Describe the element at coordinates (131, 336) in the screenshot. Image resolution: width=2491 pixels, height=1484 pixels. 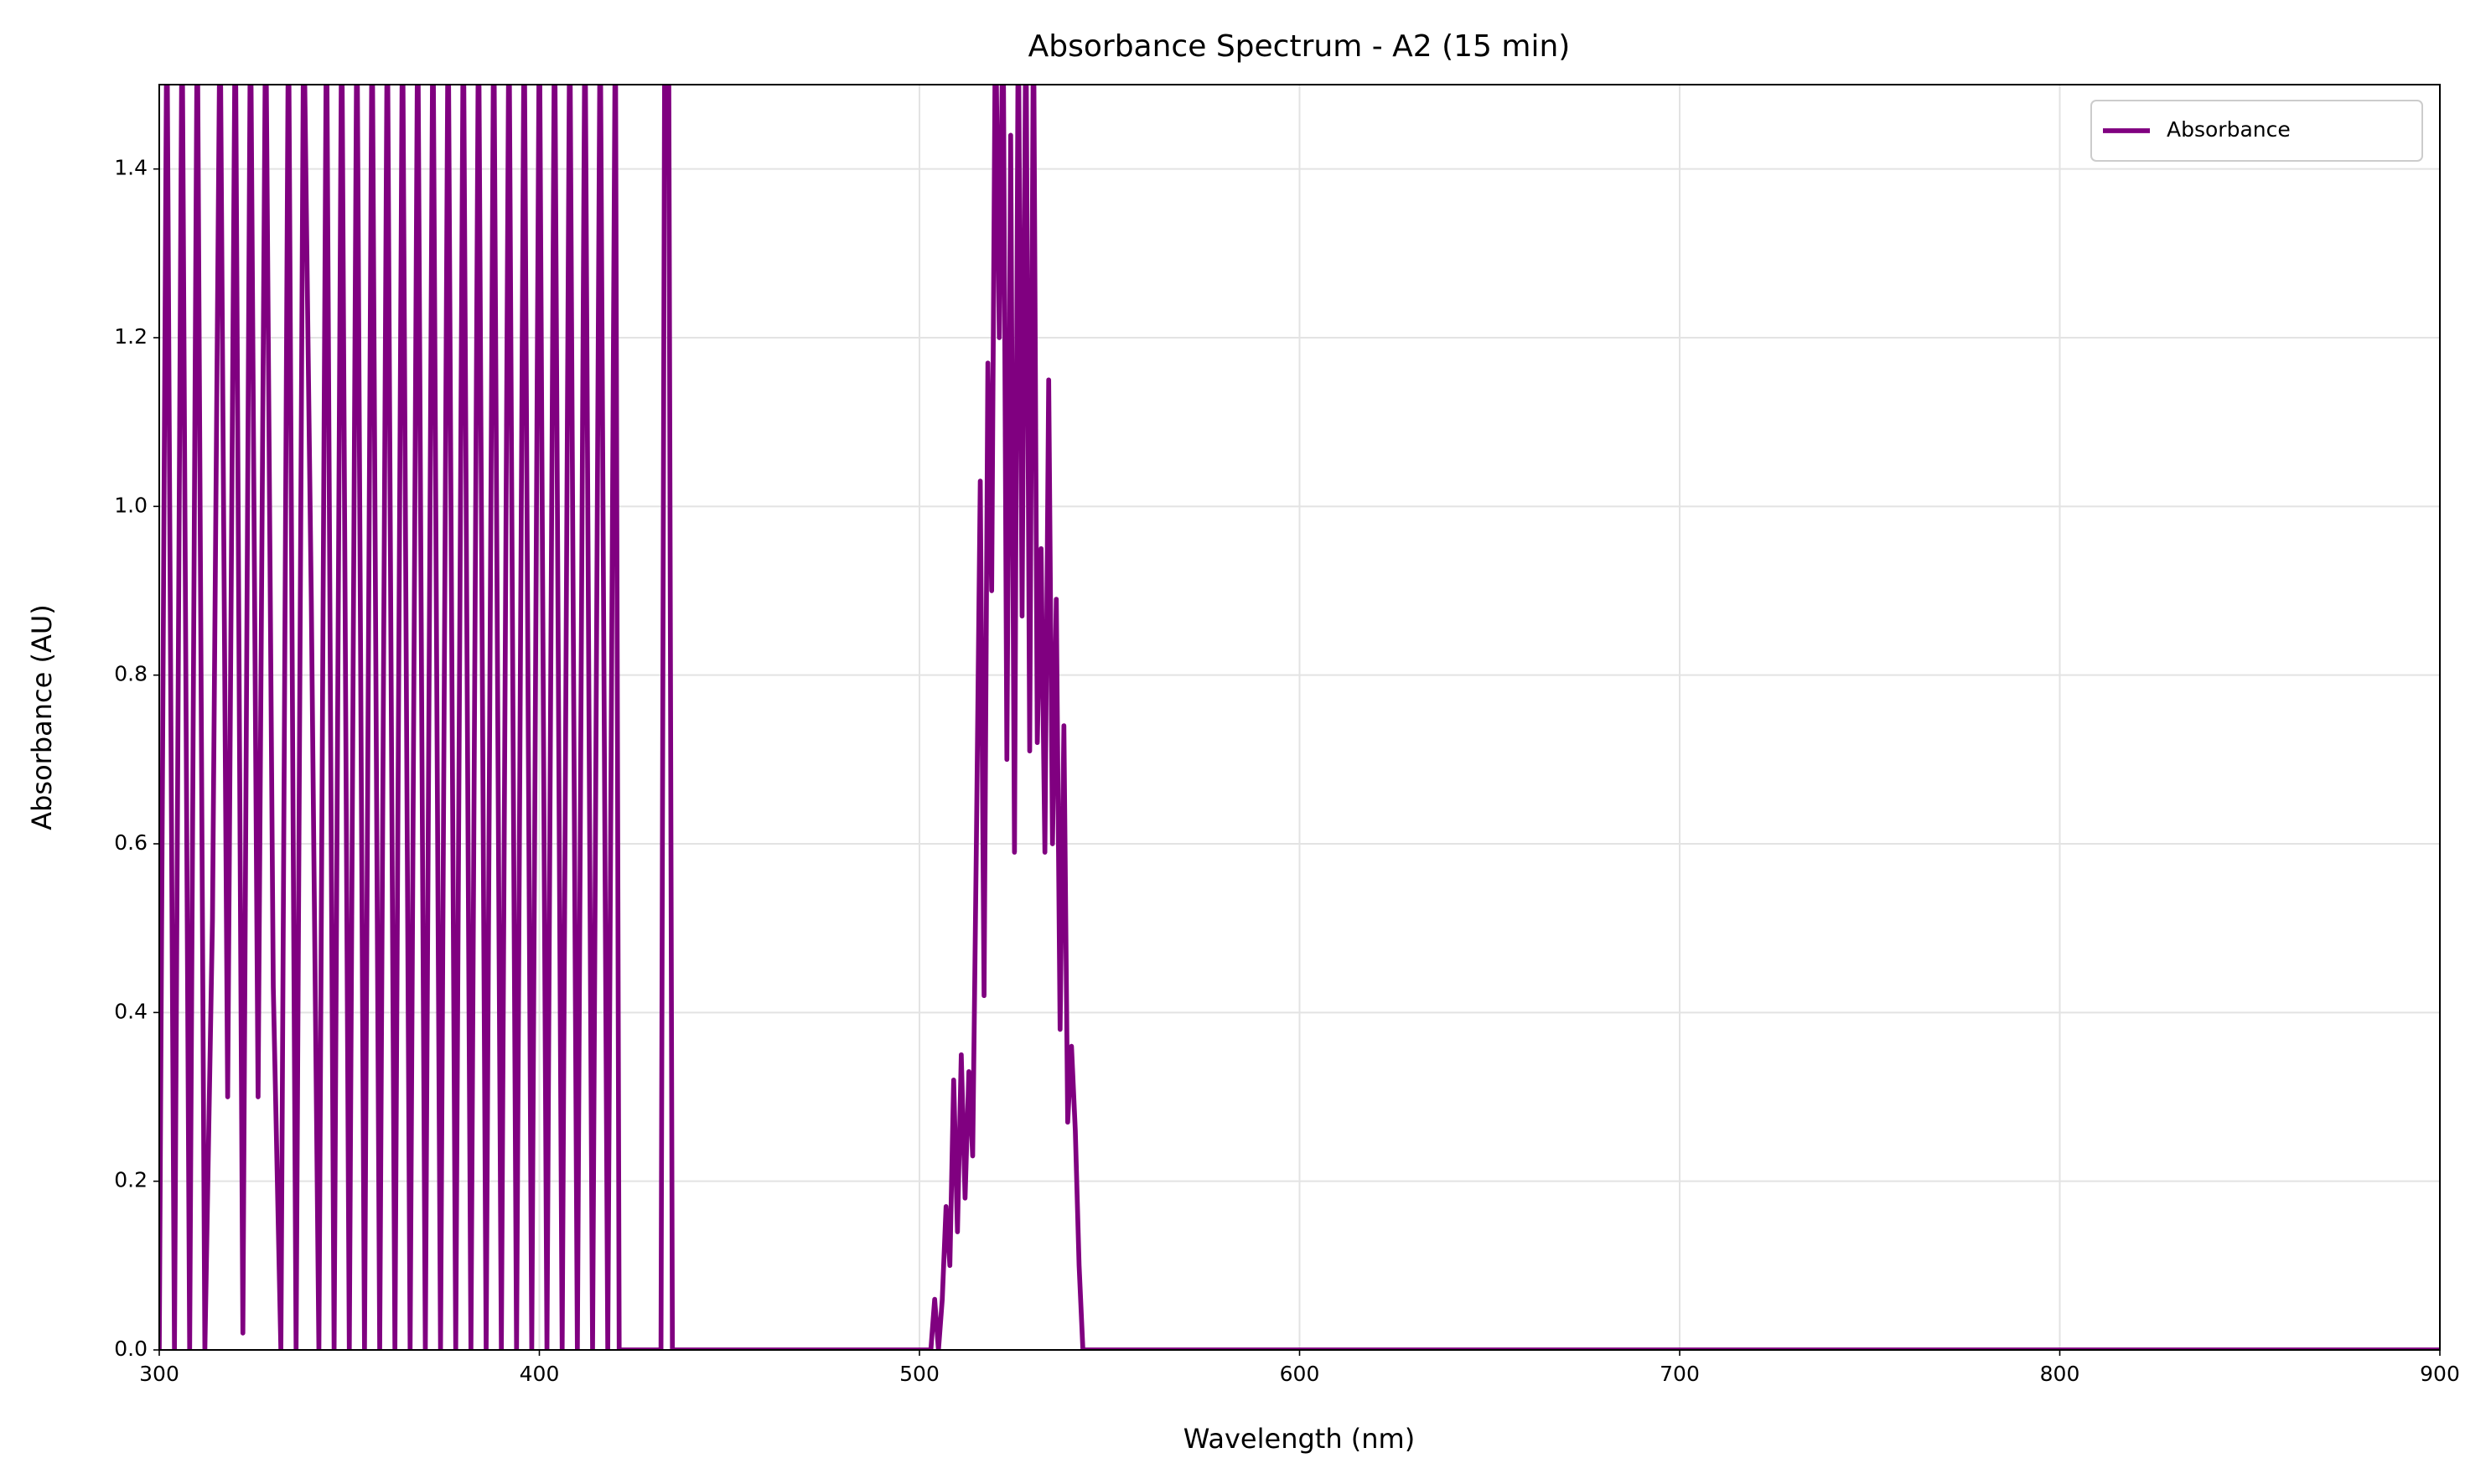
I see `y-tick-label: 1.2` at that location.